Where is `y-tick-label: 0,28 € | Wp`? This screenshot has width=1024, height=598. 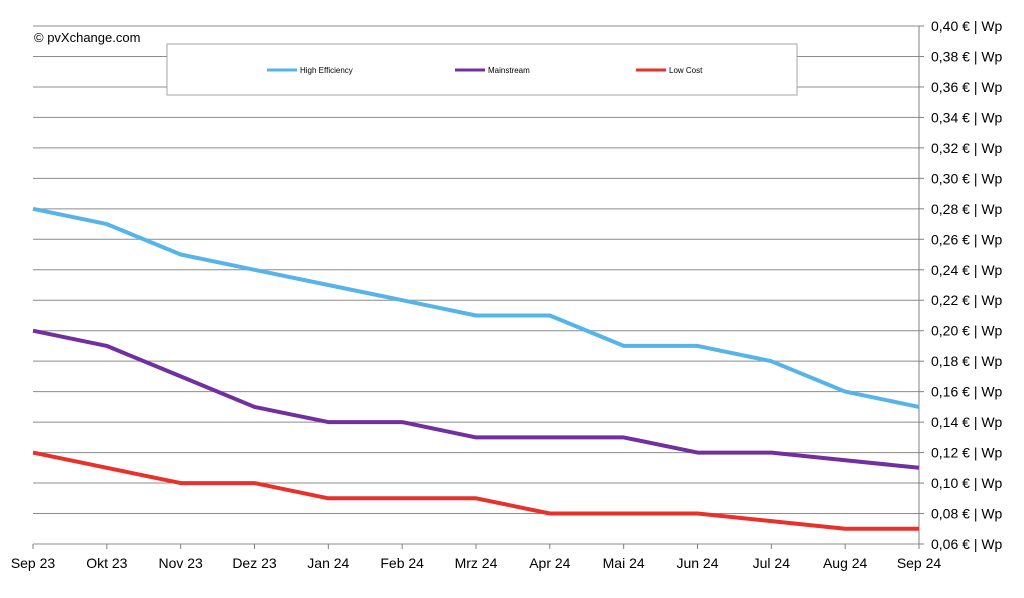 y-tick-label: 0,28 € | Wp is located at coordinates (967, 209).